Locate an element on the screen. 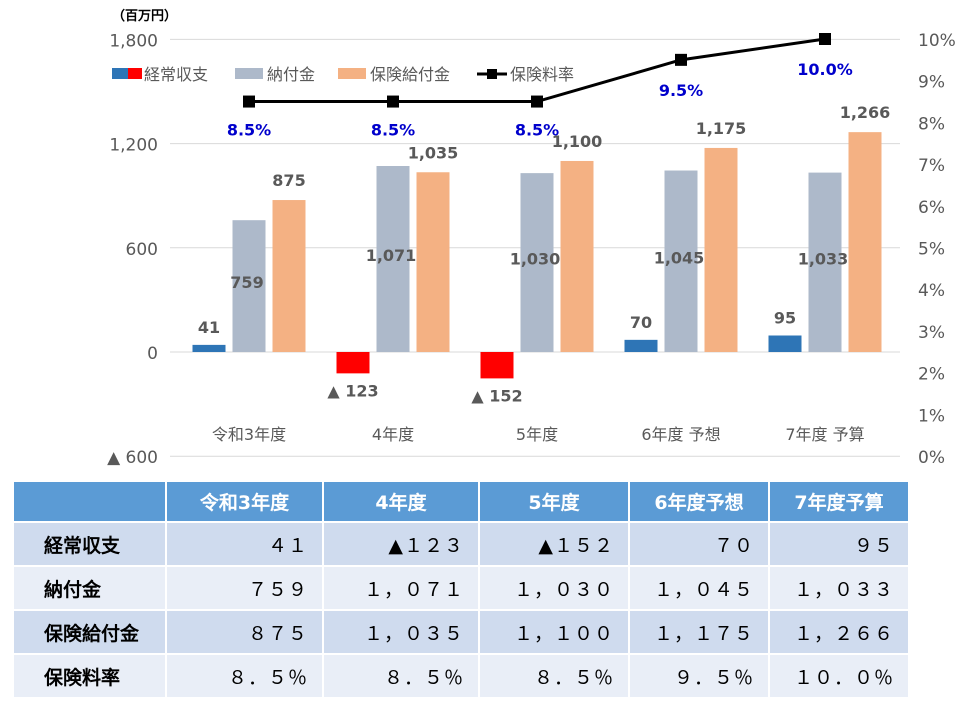  table-cell: １，１００ is located at coordinates (554, 632).